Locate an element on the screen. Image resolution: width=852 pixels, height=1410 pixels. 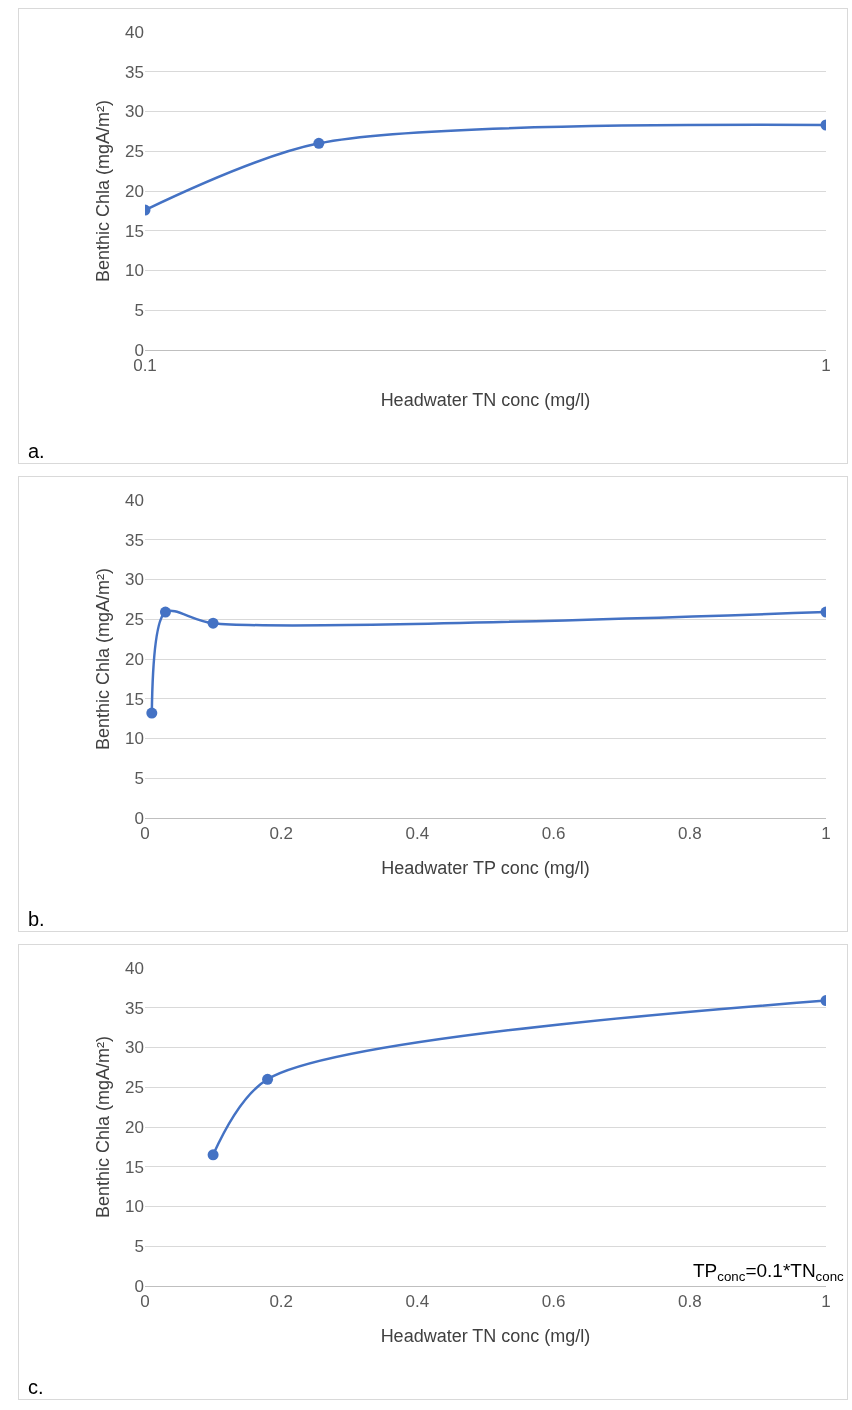
text: c. is located at coordinates (36, 1387).